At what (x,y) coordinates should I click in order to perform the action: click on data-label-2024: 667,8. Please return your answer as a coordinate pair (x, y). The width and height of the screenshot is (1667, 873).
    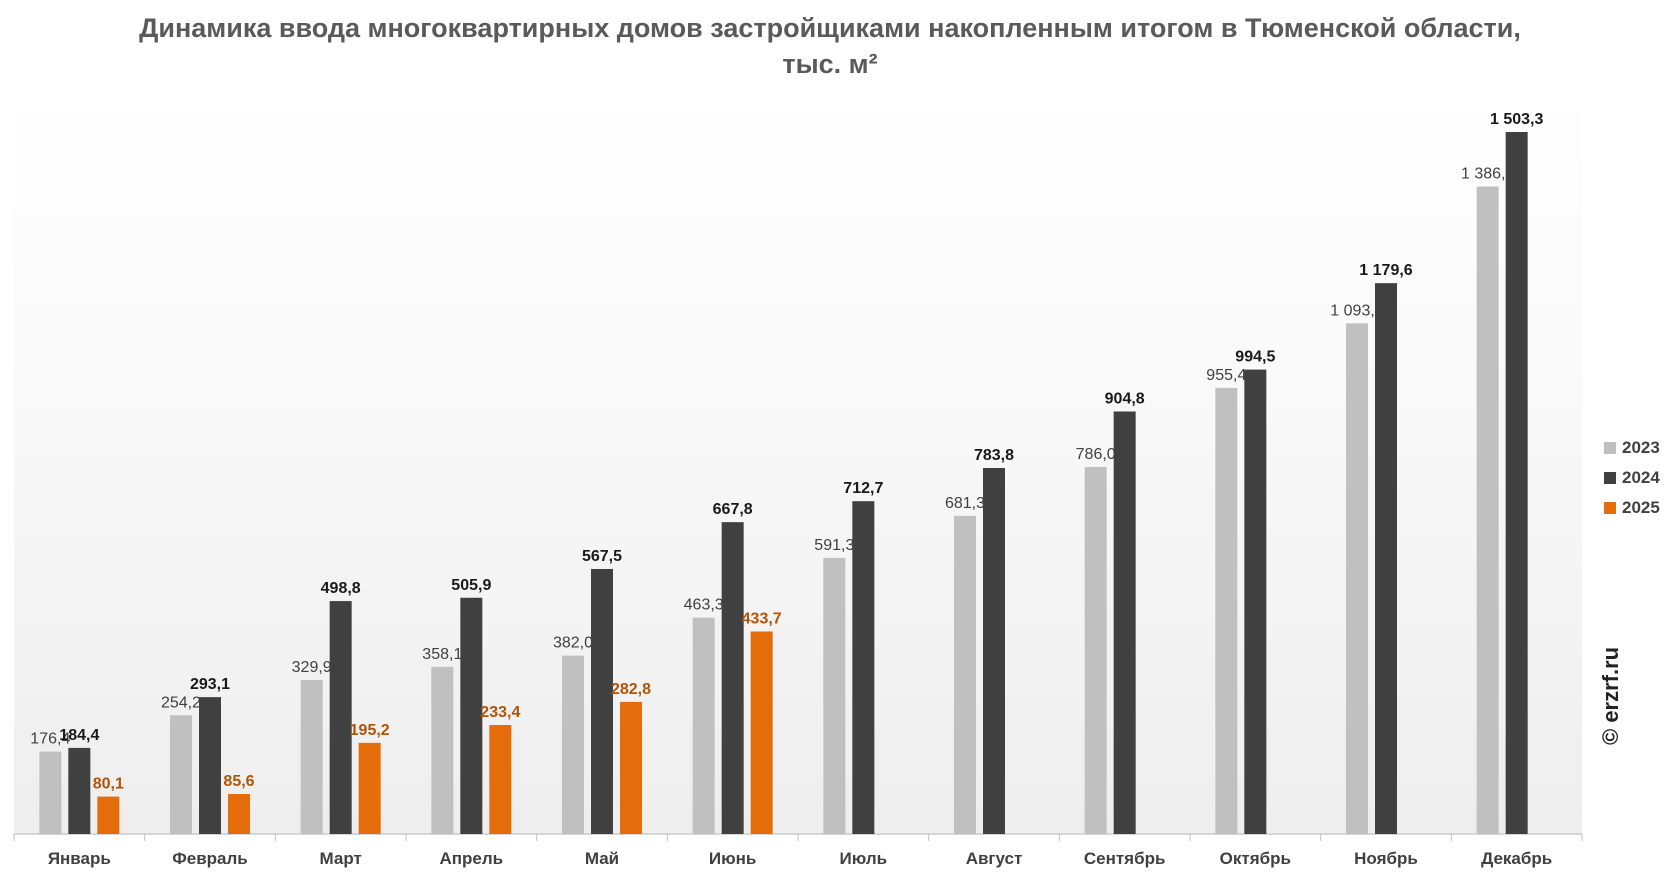
    Looking at the image, I should click on (733, 509).